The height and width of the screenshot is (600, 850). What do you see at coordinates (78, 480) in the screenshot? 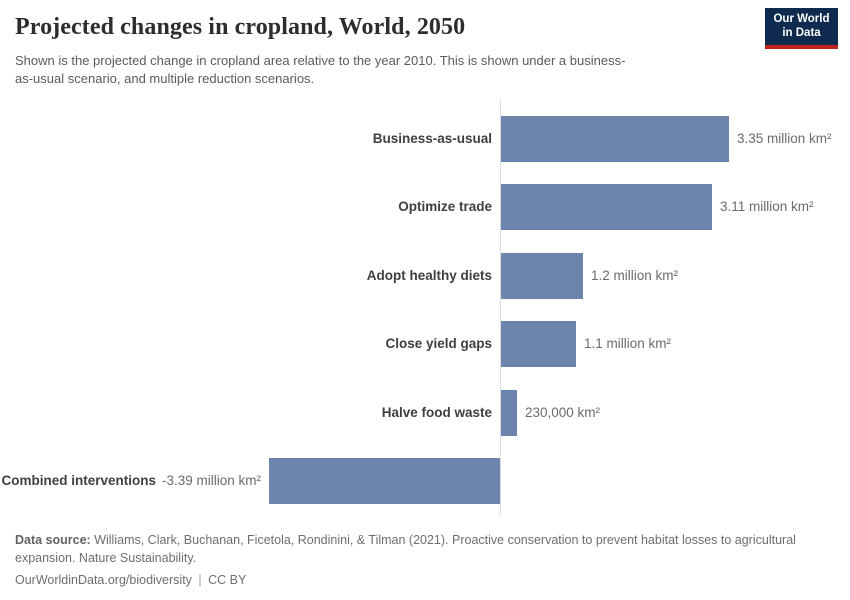
I see `category-label: Combined interventions` at bounding box center [78, 480].